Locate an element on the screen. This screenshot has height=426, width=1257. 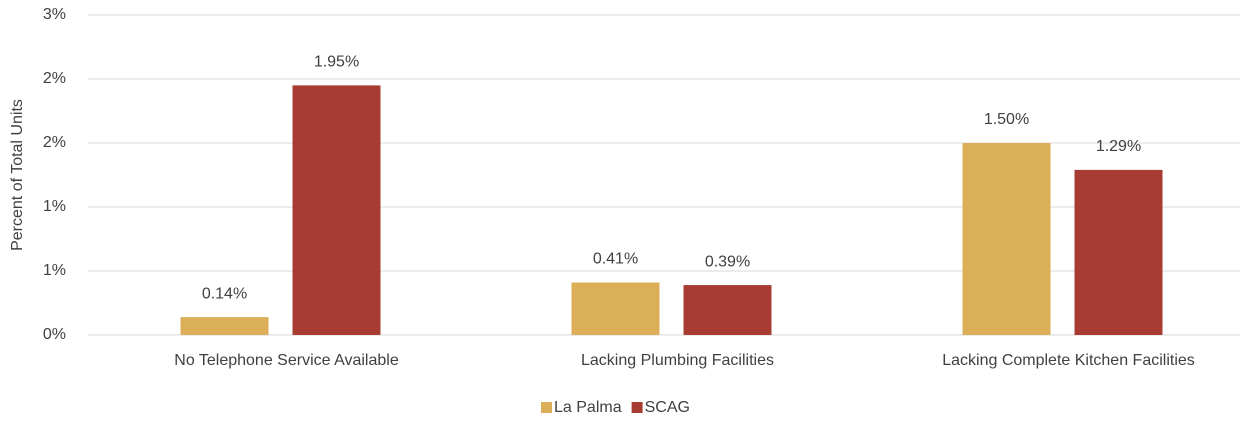
x-tick-label: No Telephone Service Available is located at coordinates (286, 360).